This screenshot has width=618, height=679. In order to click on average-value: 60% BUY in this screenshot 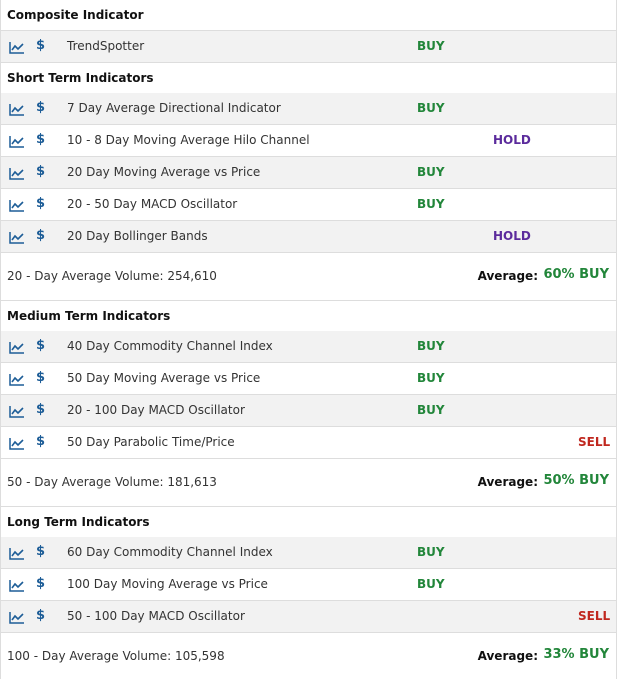, I will do `click(576, 274)`.